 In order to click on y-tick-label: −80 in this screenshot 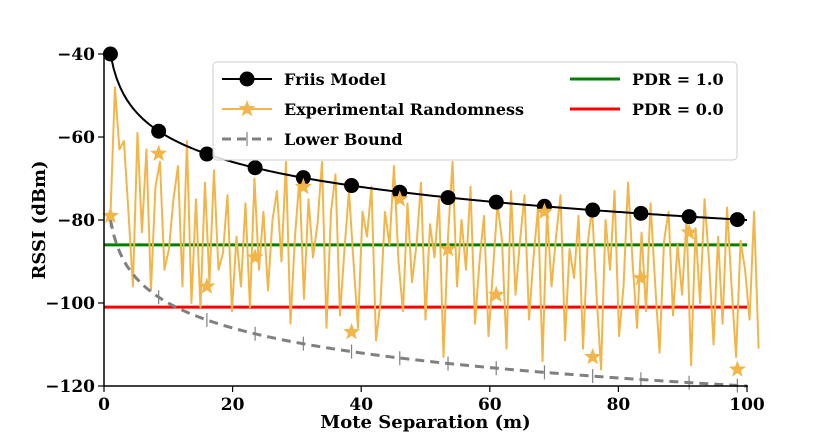, I will do `click(76, 221)`.